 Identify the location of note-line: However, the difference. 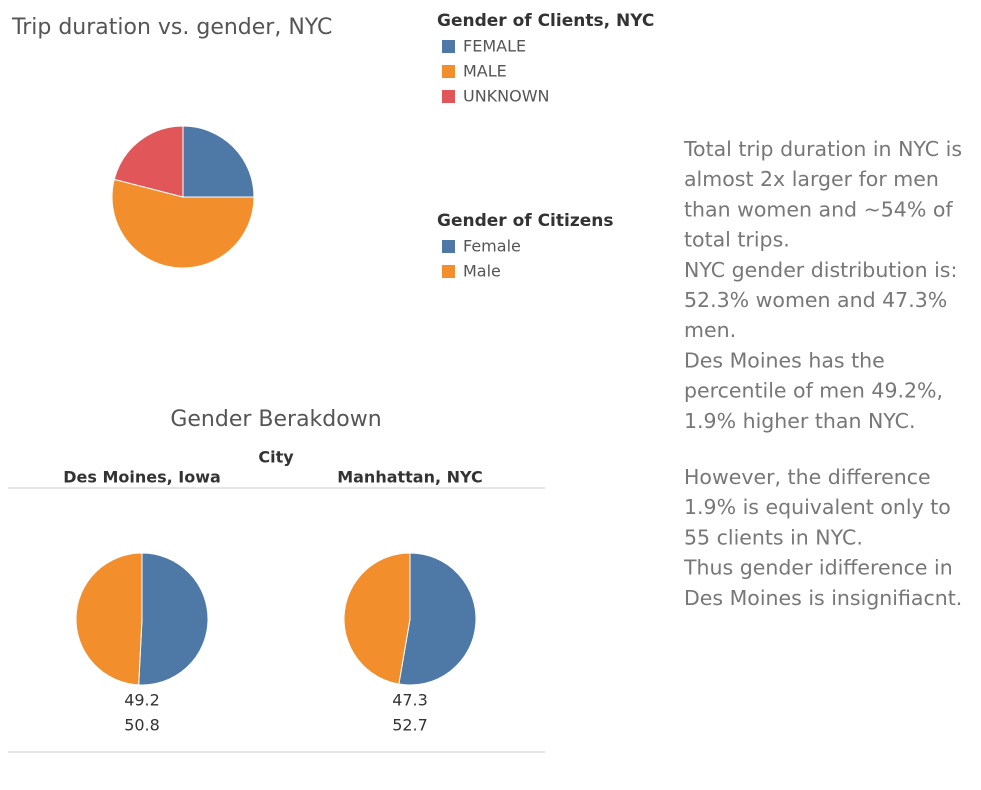
(807, 477).